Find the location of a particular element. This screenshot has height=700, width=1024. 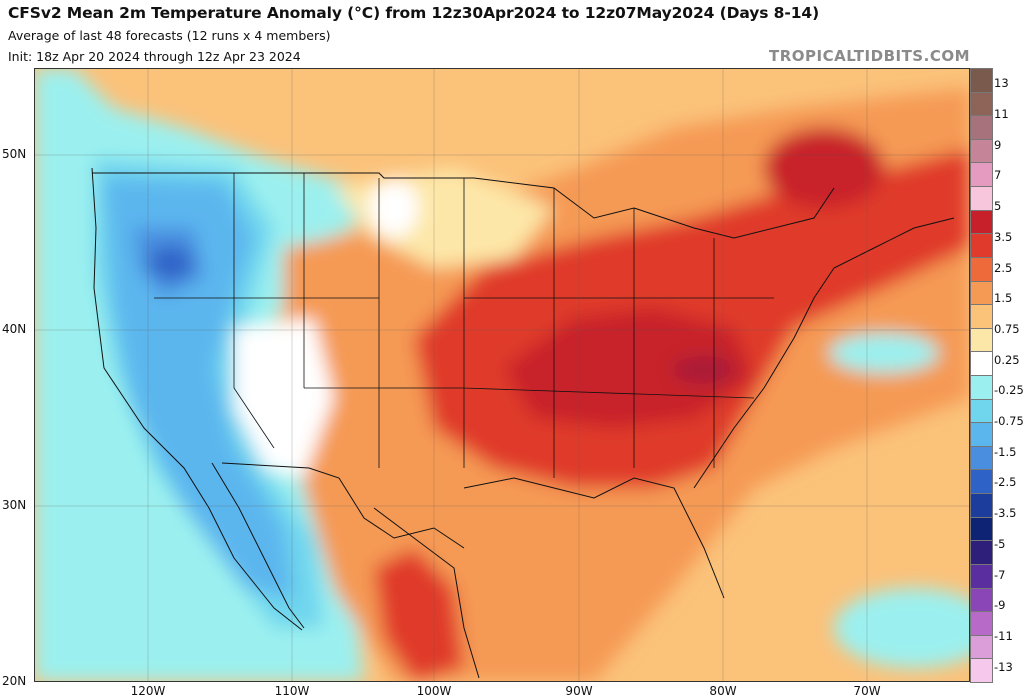

hottest-core is located at coordinates (704, 370).